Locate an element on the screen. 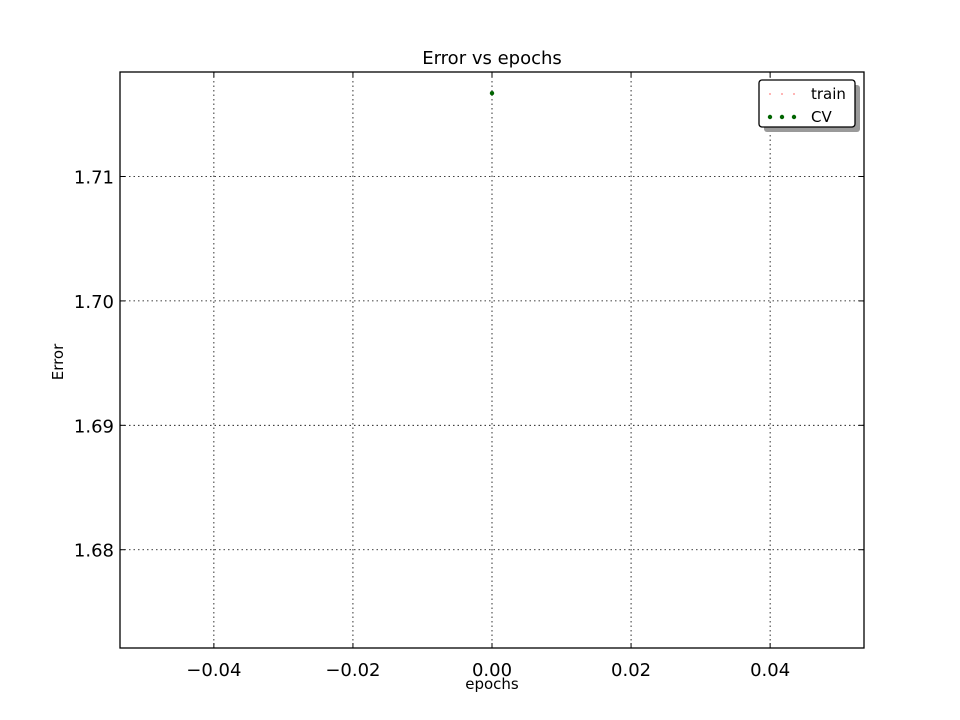 The width and height of the screenshot is (960, 720). data-point-cv is located at coordinates (492, 93).